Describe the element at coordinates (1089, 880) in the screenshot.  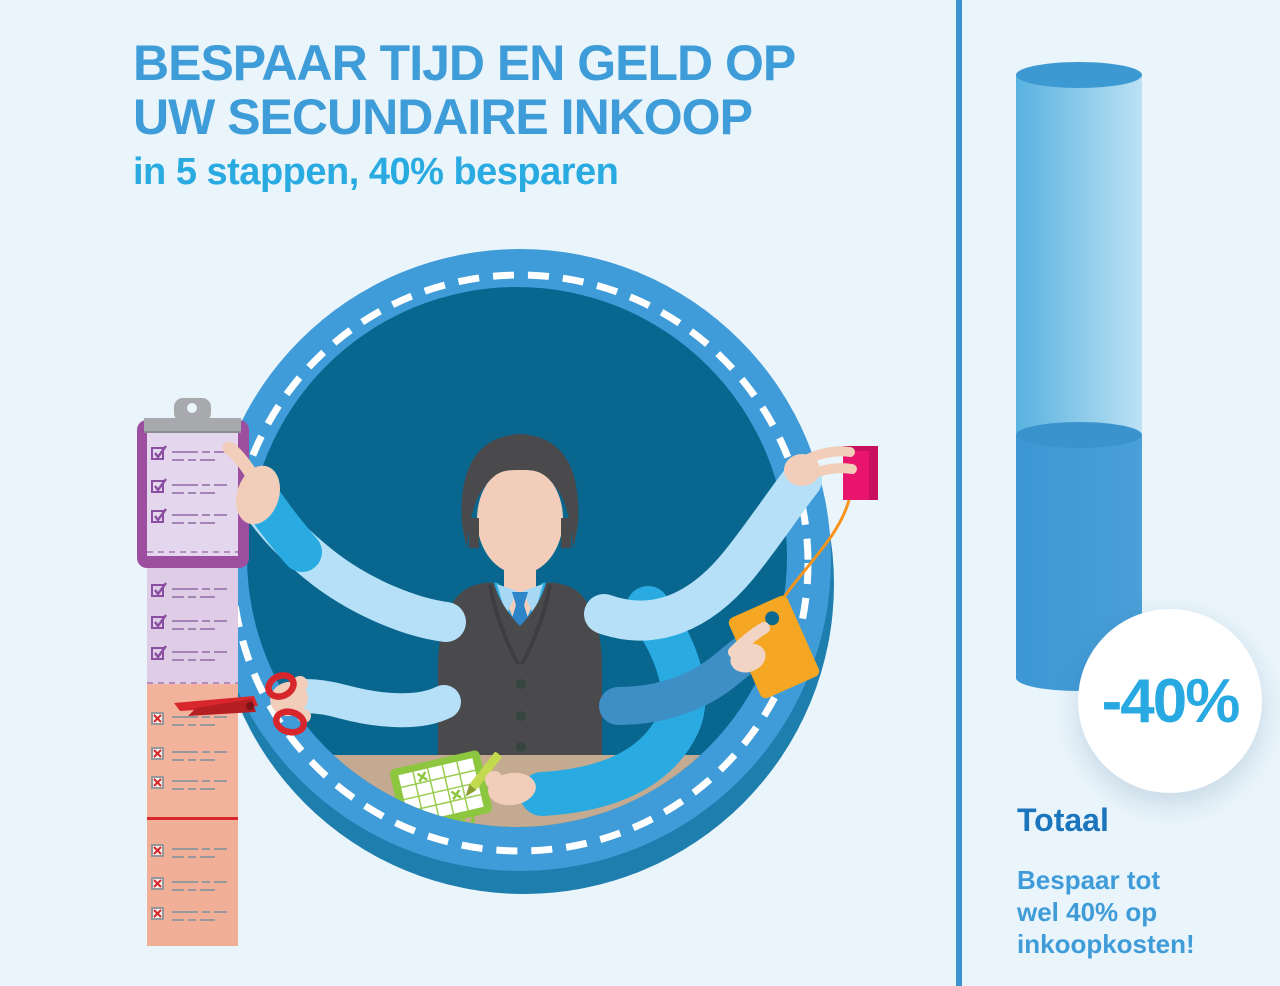
I see `caption-line-1: Bespaar tot` at that location.